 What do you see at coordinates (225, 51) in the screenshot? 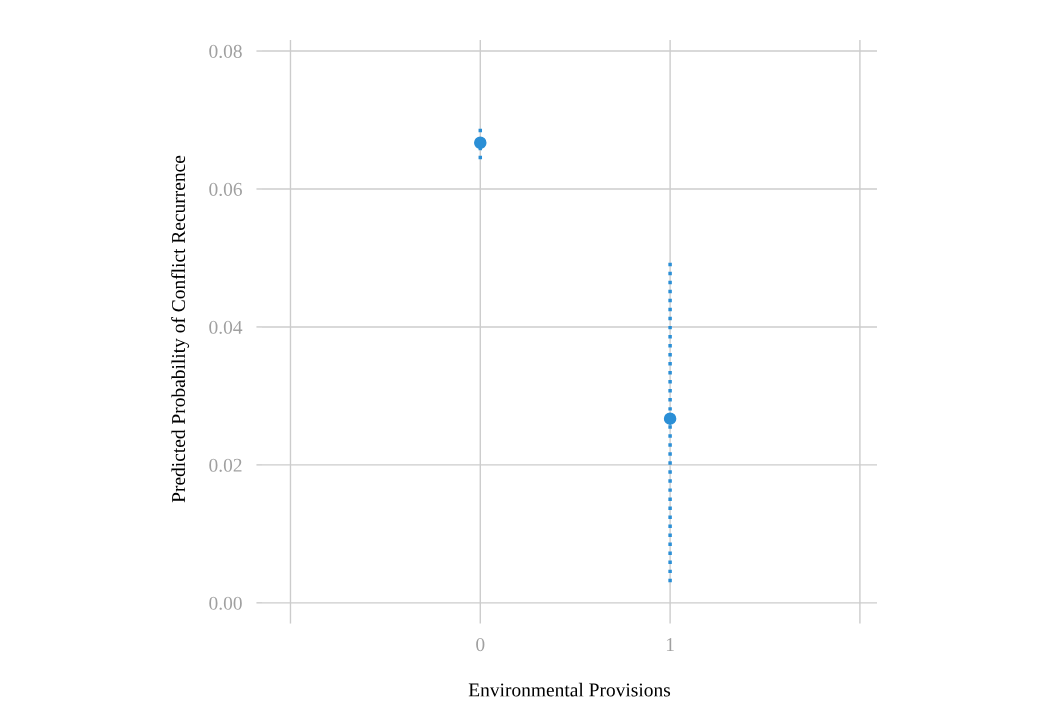
I see `y-tick-label: 0.08` at bounding box center [225, 51].